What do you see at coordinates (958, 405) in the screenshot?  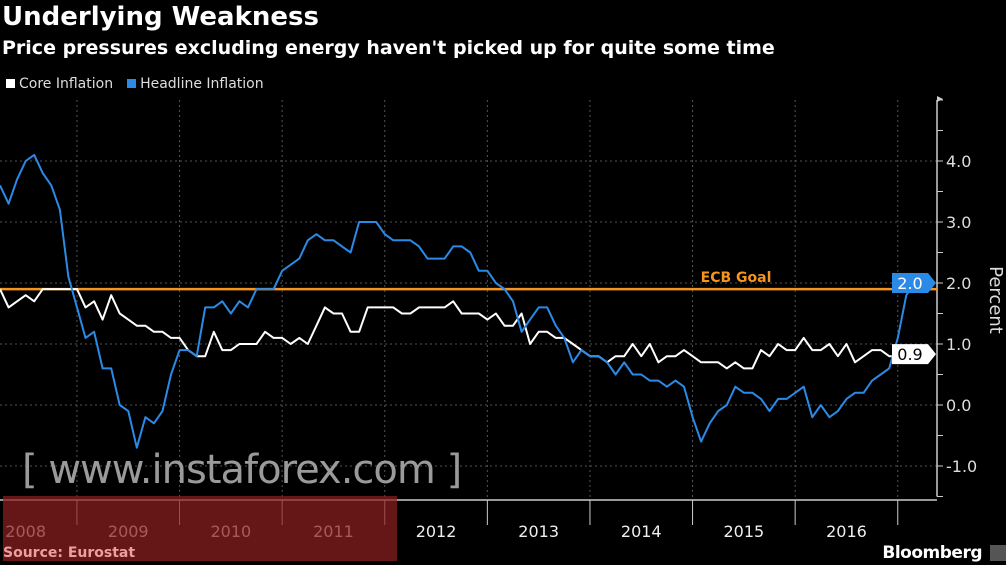 I see `y-tick-label: 0.0` at bounding box center [958, 405].